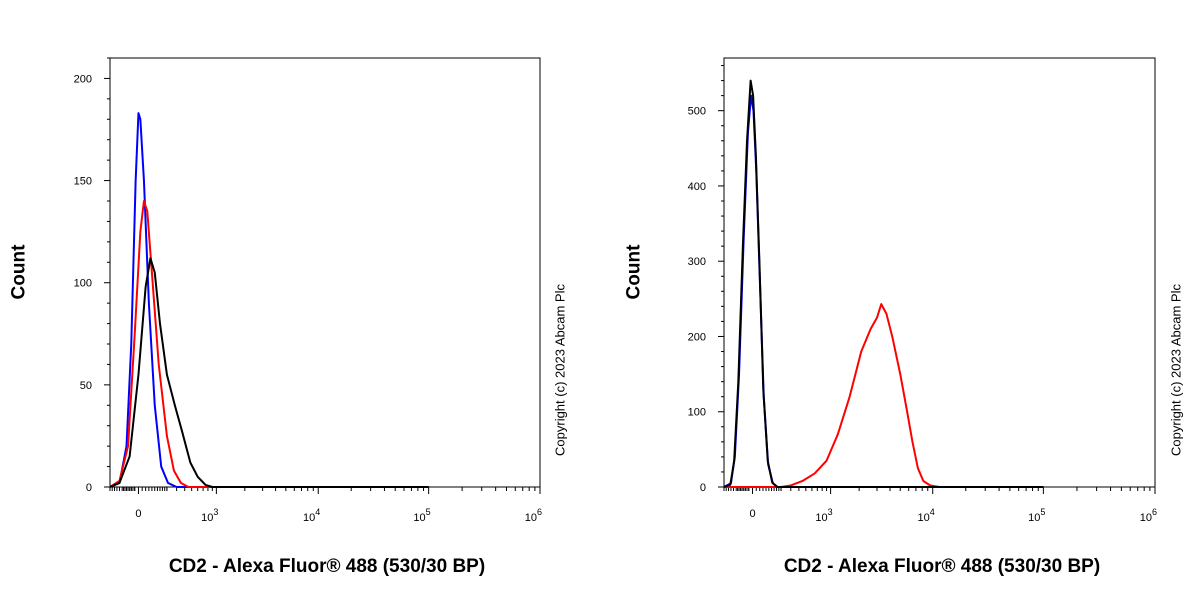 The image size is (1200, 600). I want to click on y-tick-label: 150, so click(83, 182).